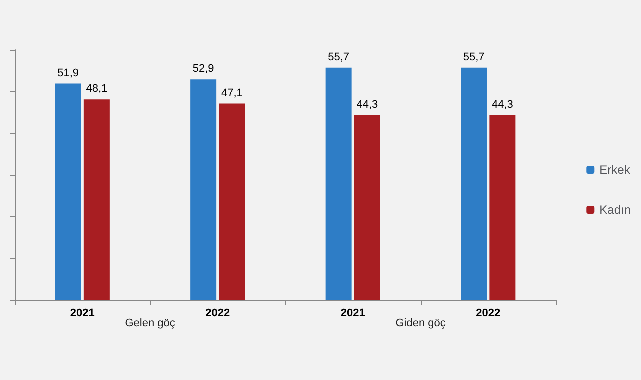  What do you see at coordinates (421, 324) in the screenshot?
I see `text: Giden göç` at bounding box center [421, 324].